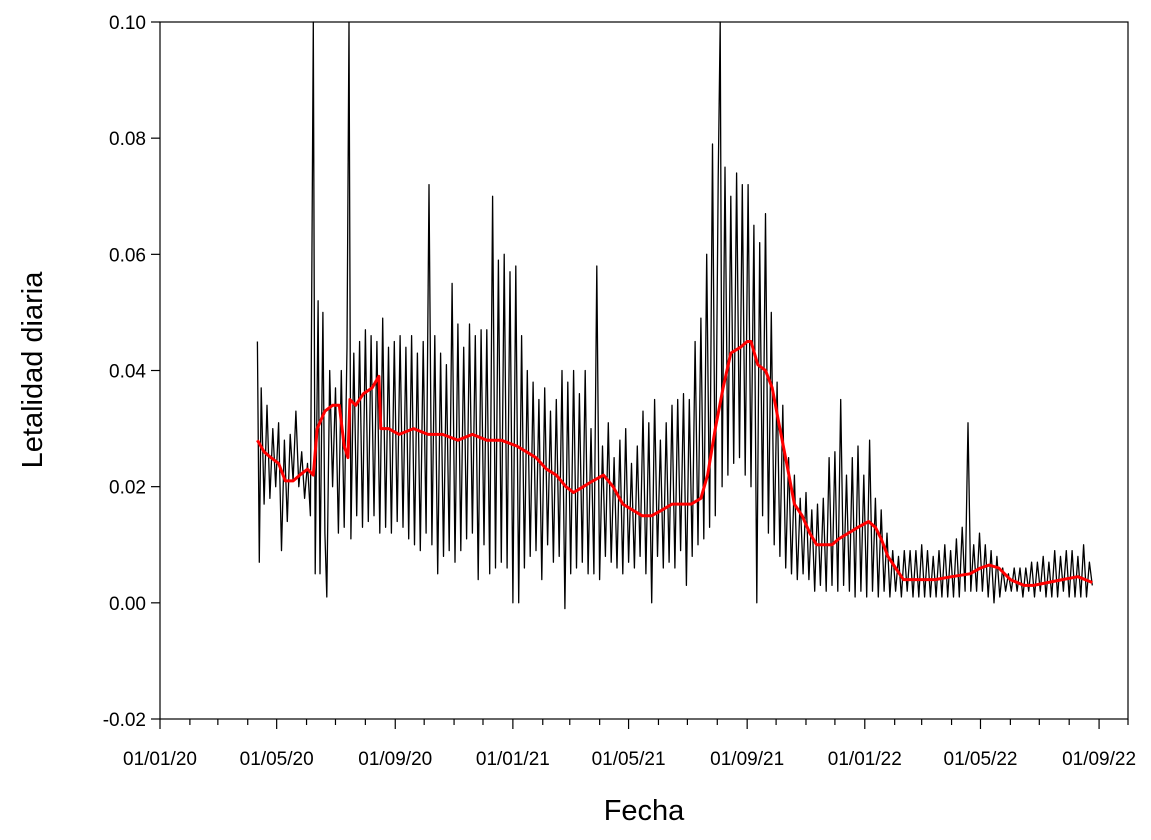 Image resolution: width=1151 pixels, height=840 pixels. What do you see at coordinates (160, 759) in the screenshot?
I see `x-tick-label: 01/01/20` at bounding box center [160, 759].